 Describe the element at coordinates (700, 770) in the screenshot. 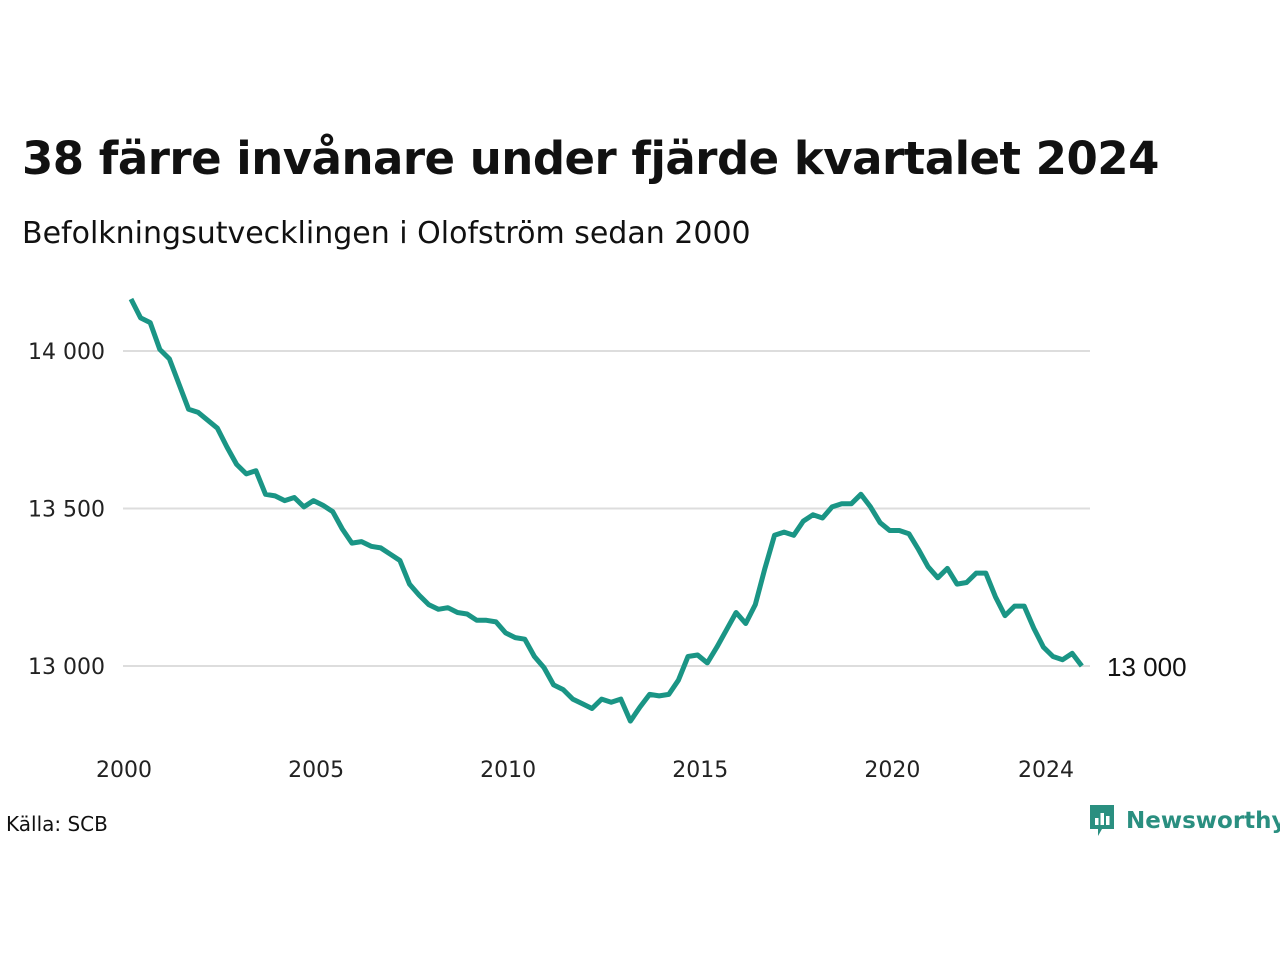

I see `x-tick-label: 2015` at that location.